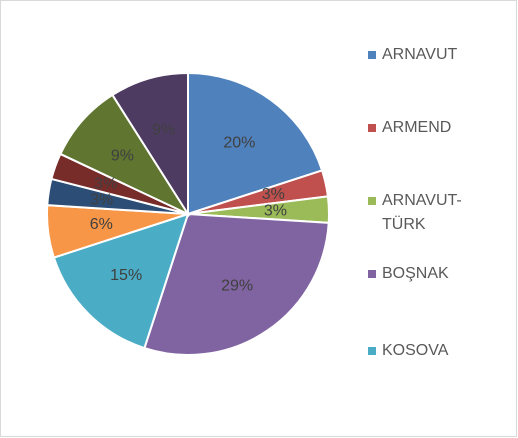  I want to click on legend-entry: BOŞNAK, so click(429, 274).